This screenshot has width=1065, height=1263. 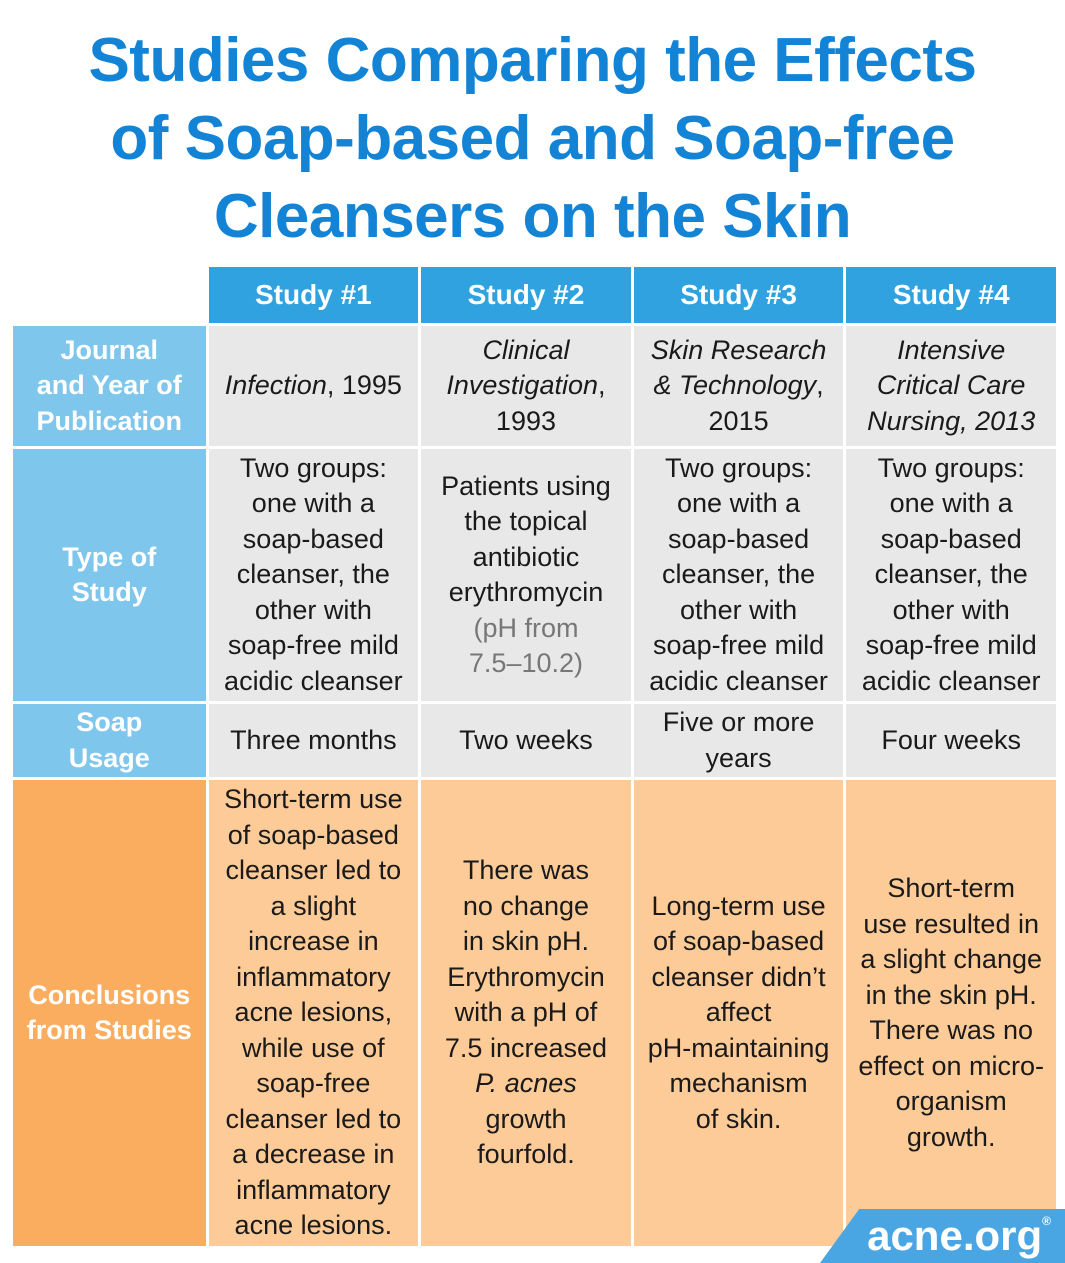 I want to click on cell-line: mechanism, so click(x=738, y=1083).